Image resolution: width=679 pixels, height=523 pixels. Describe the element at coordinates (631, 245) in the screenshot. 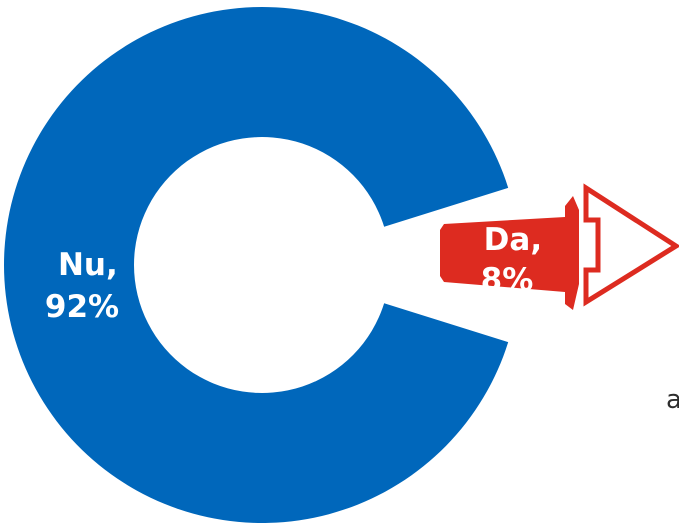

I see `arrow-head-outline` at that location.